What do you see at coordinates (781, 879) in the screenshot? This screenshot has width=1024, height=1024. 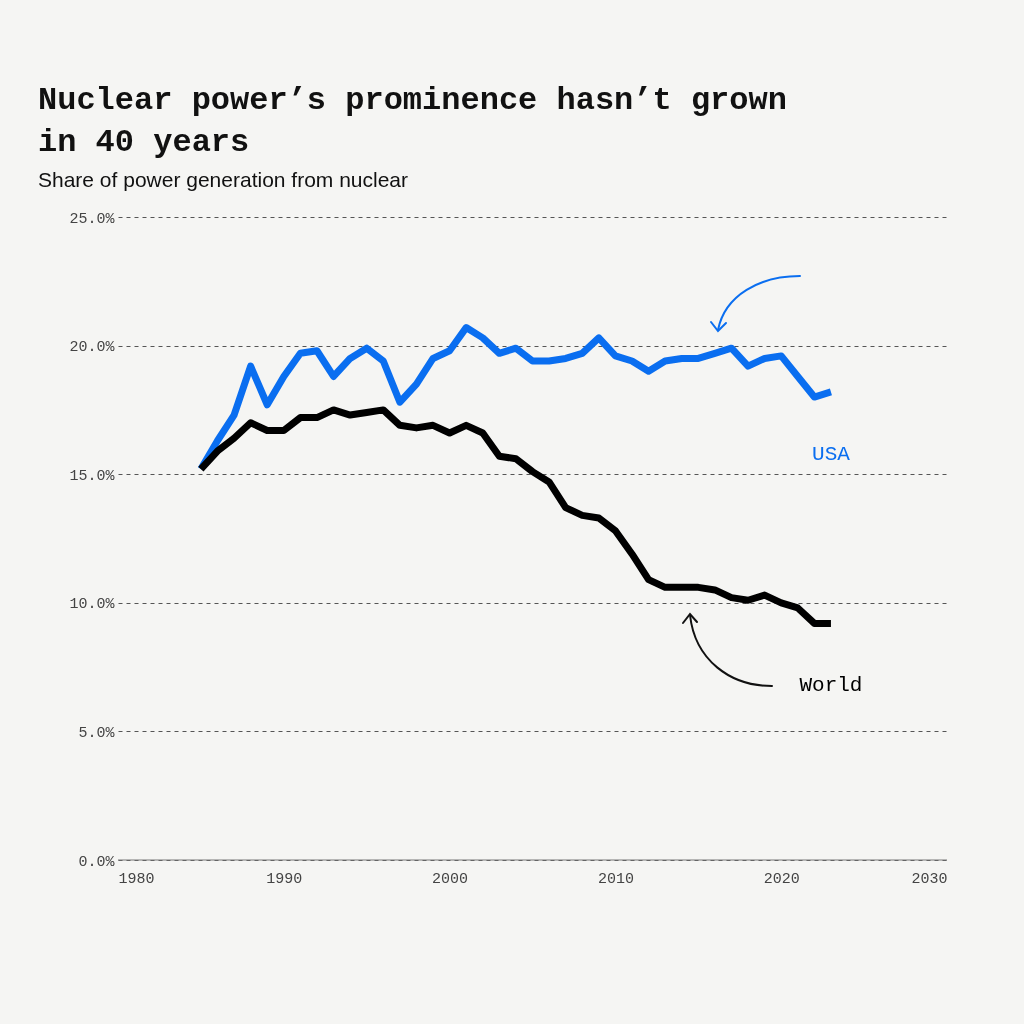 I see `x-tick-label: 2020` at bounding box center [781, 879].